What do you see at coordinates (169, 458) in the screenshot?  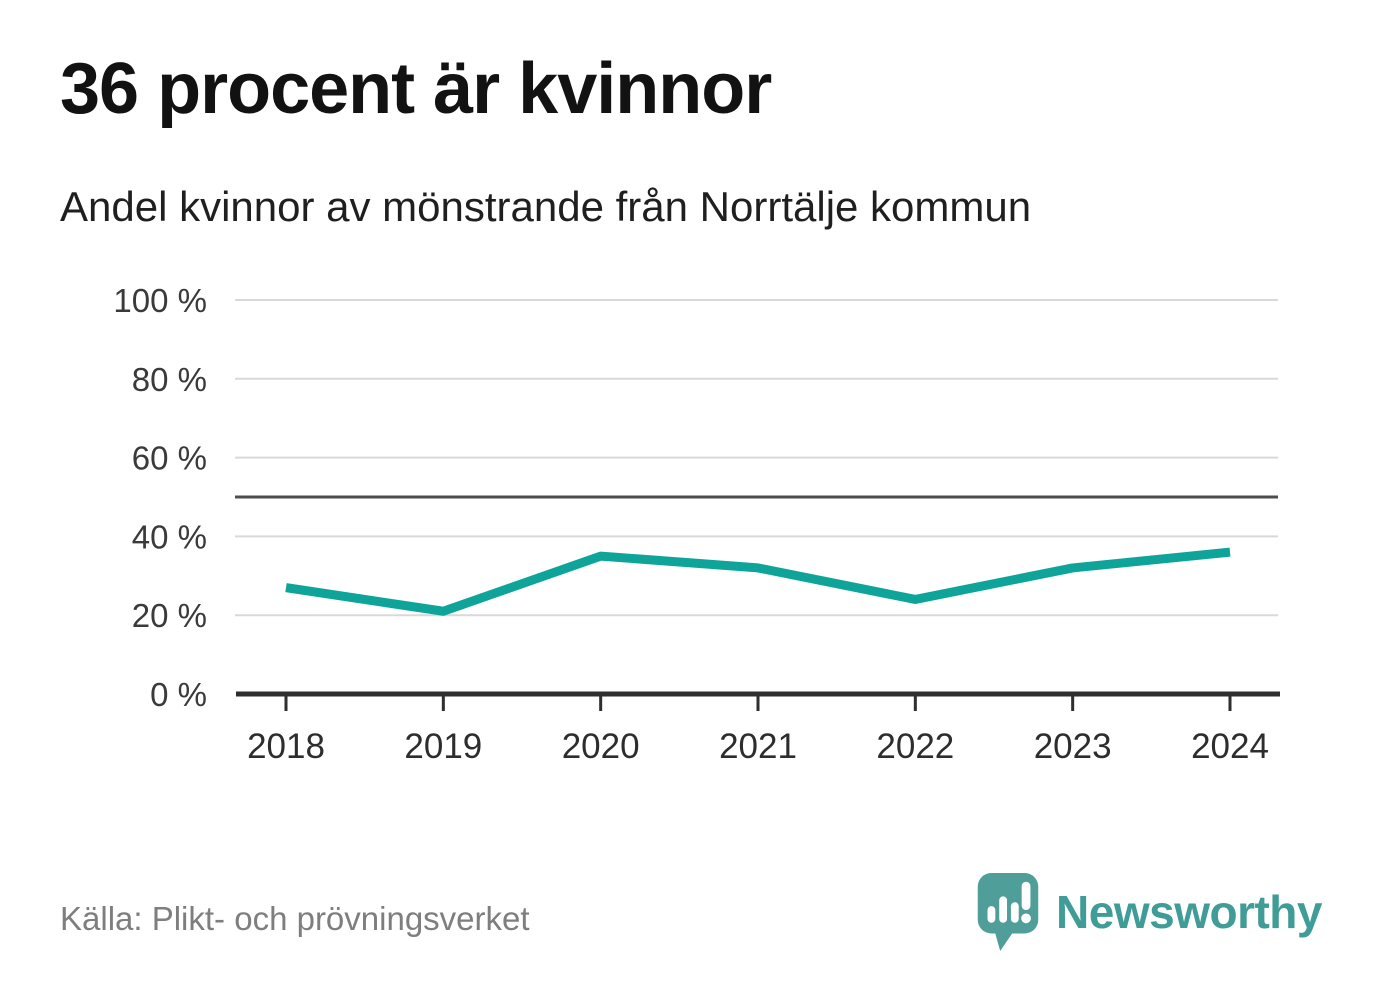 I see `y-axis-tick-label: 60 %` at bounding box center [169, 458].